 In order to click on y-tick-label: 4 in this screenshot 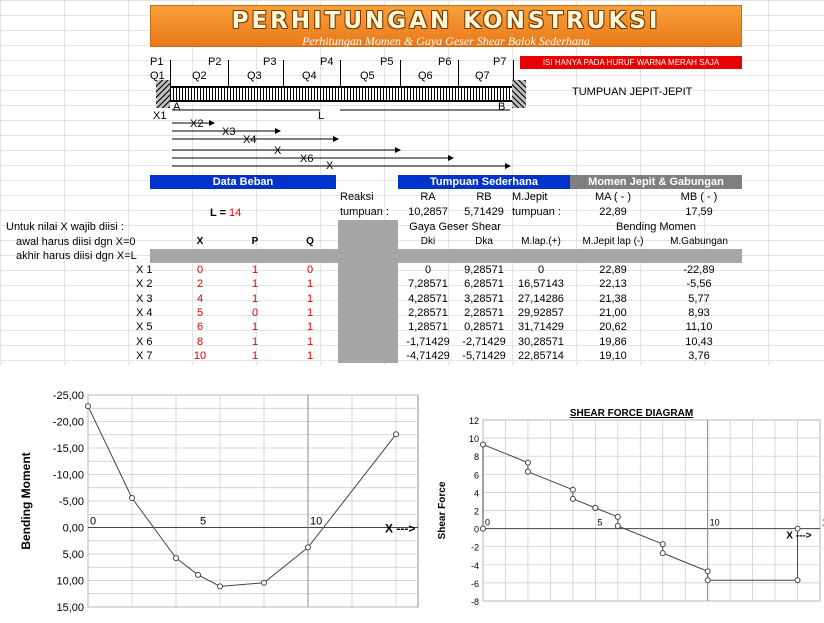, I will do `click(476, 493)`.